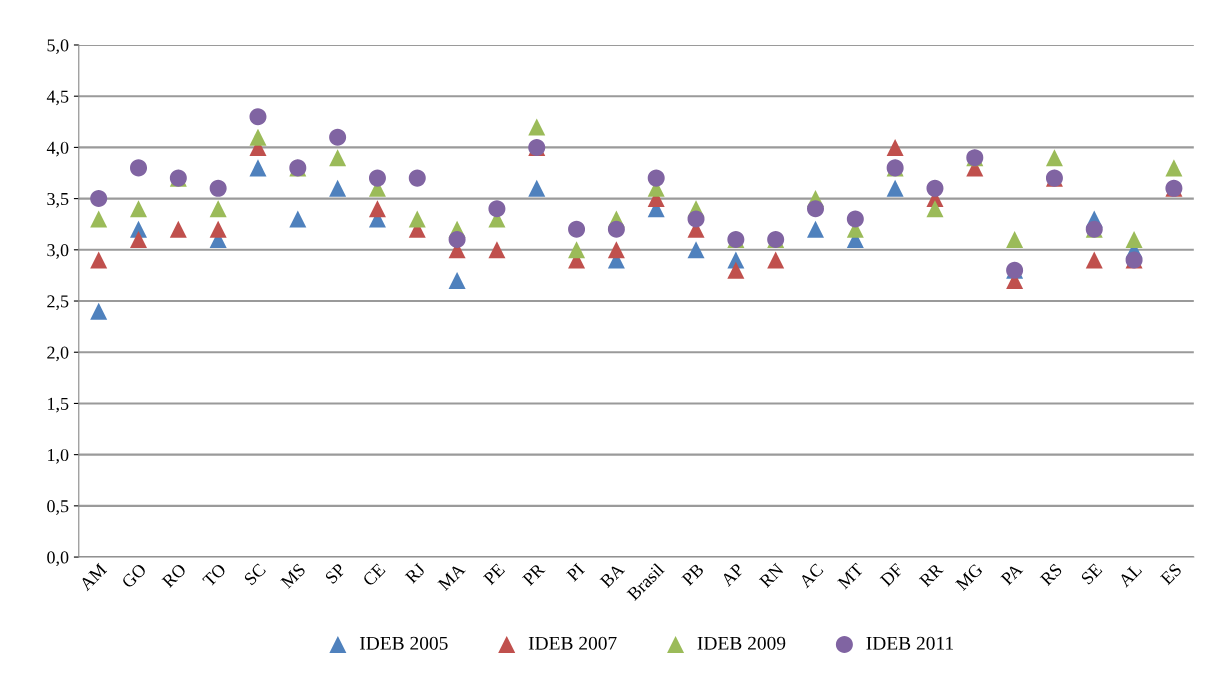 This screenshot has width=1212, height=692. I want to click on x-tick-label: SP, so click(335, 573).